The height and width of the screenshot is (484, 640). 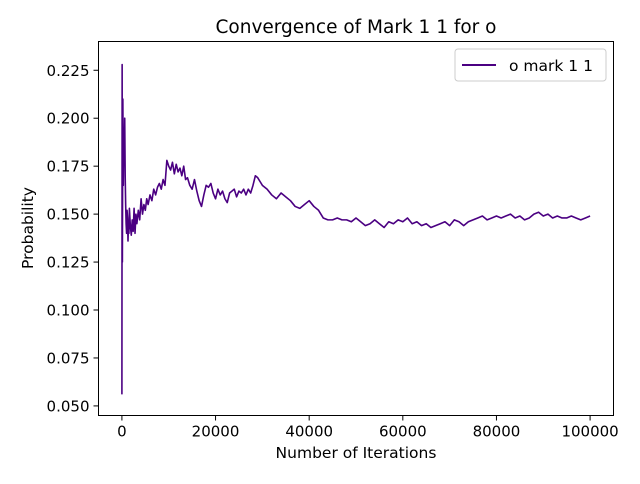 I want to click on y-tick-label: 0.225, so click(x=68, y=71).